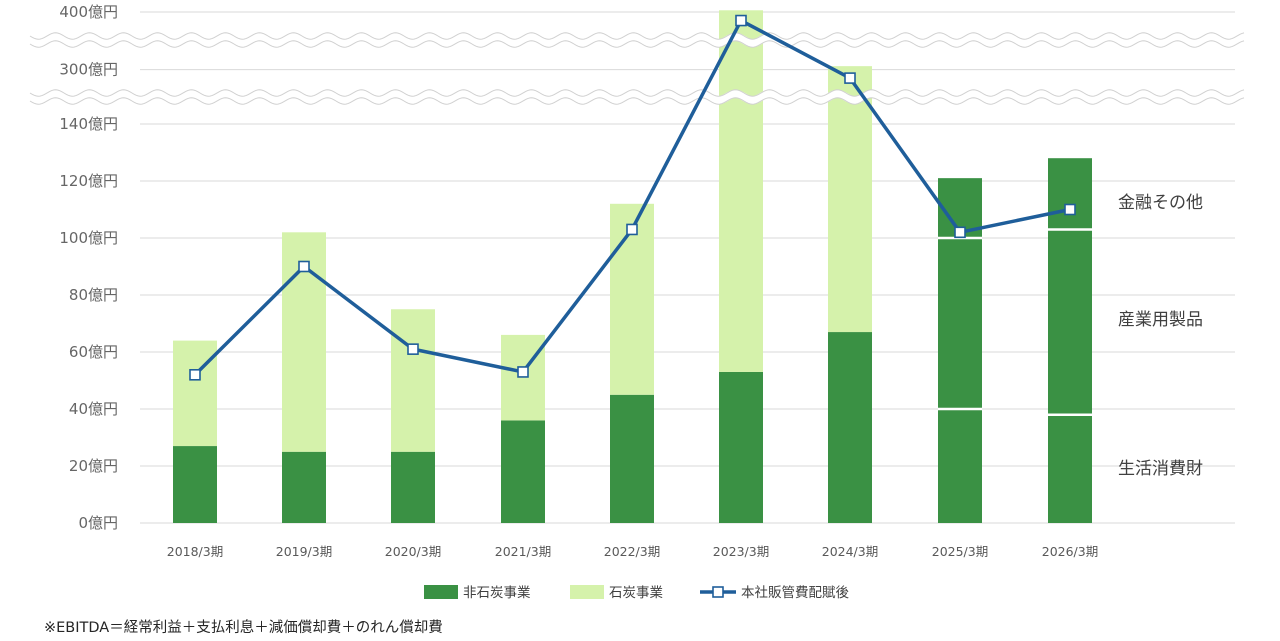 The image size is (1280, 641). I want to click on x-tick-label: 2024/3期, so click(850, 551).